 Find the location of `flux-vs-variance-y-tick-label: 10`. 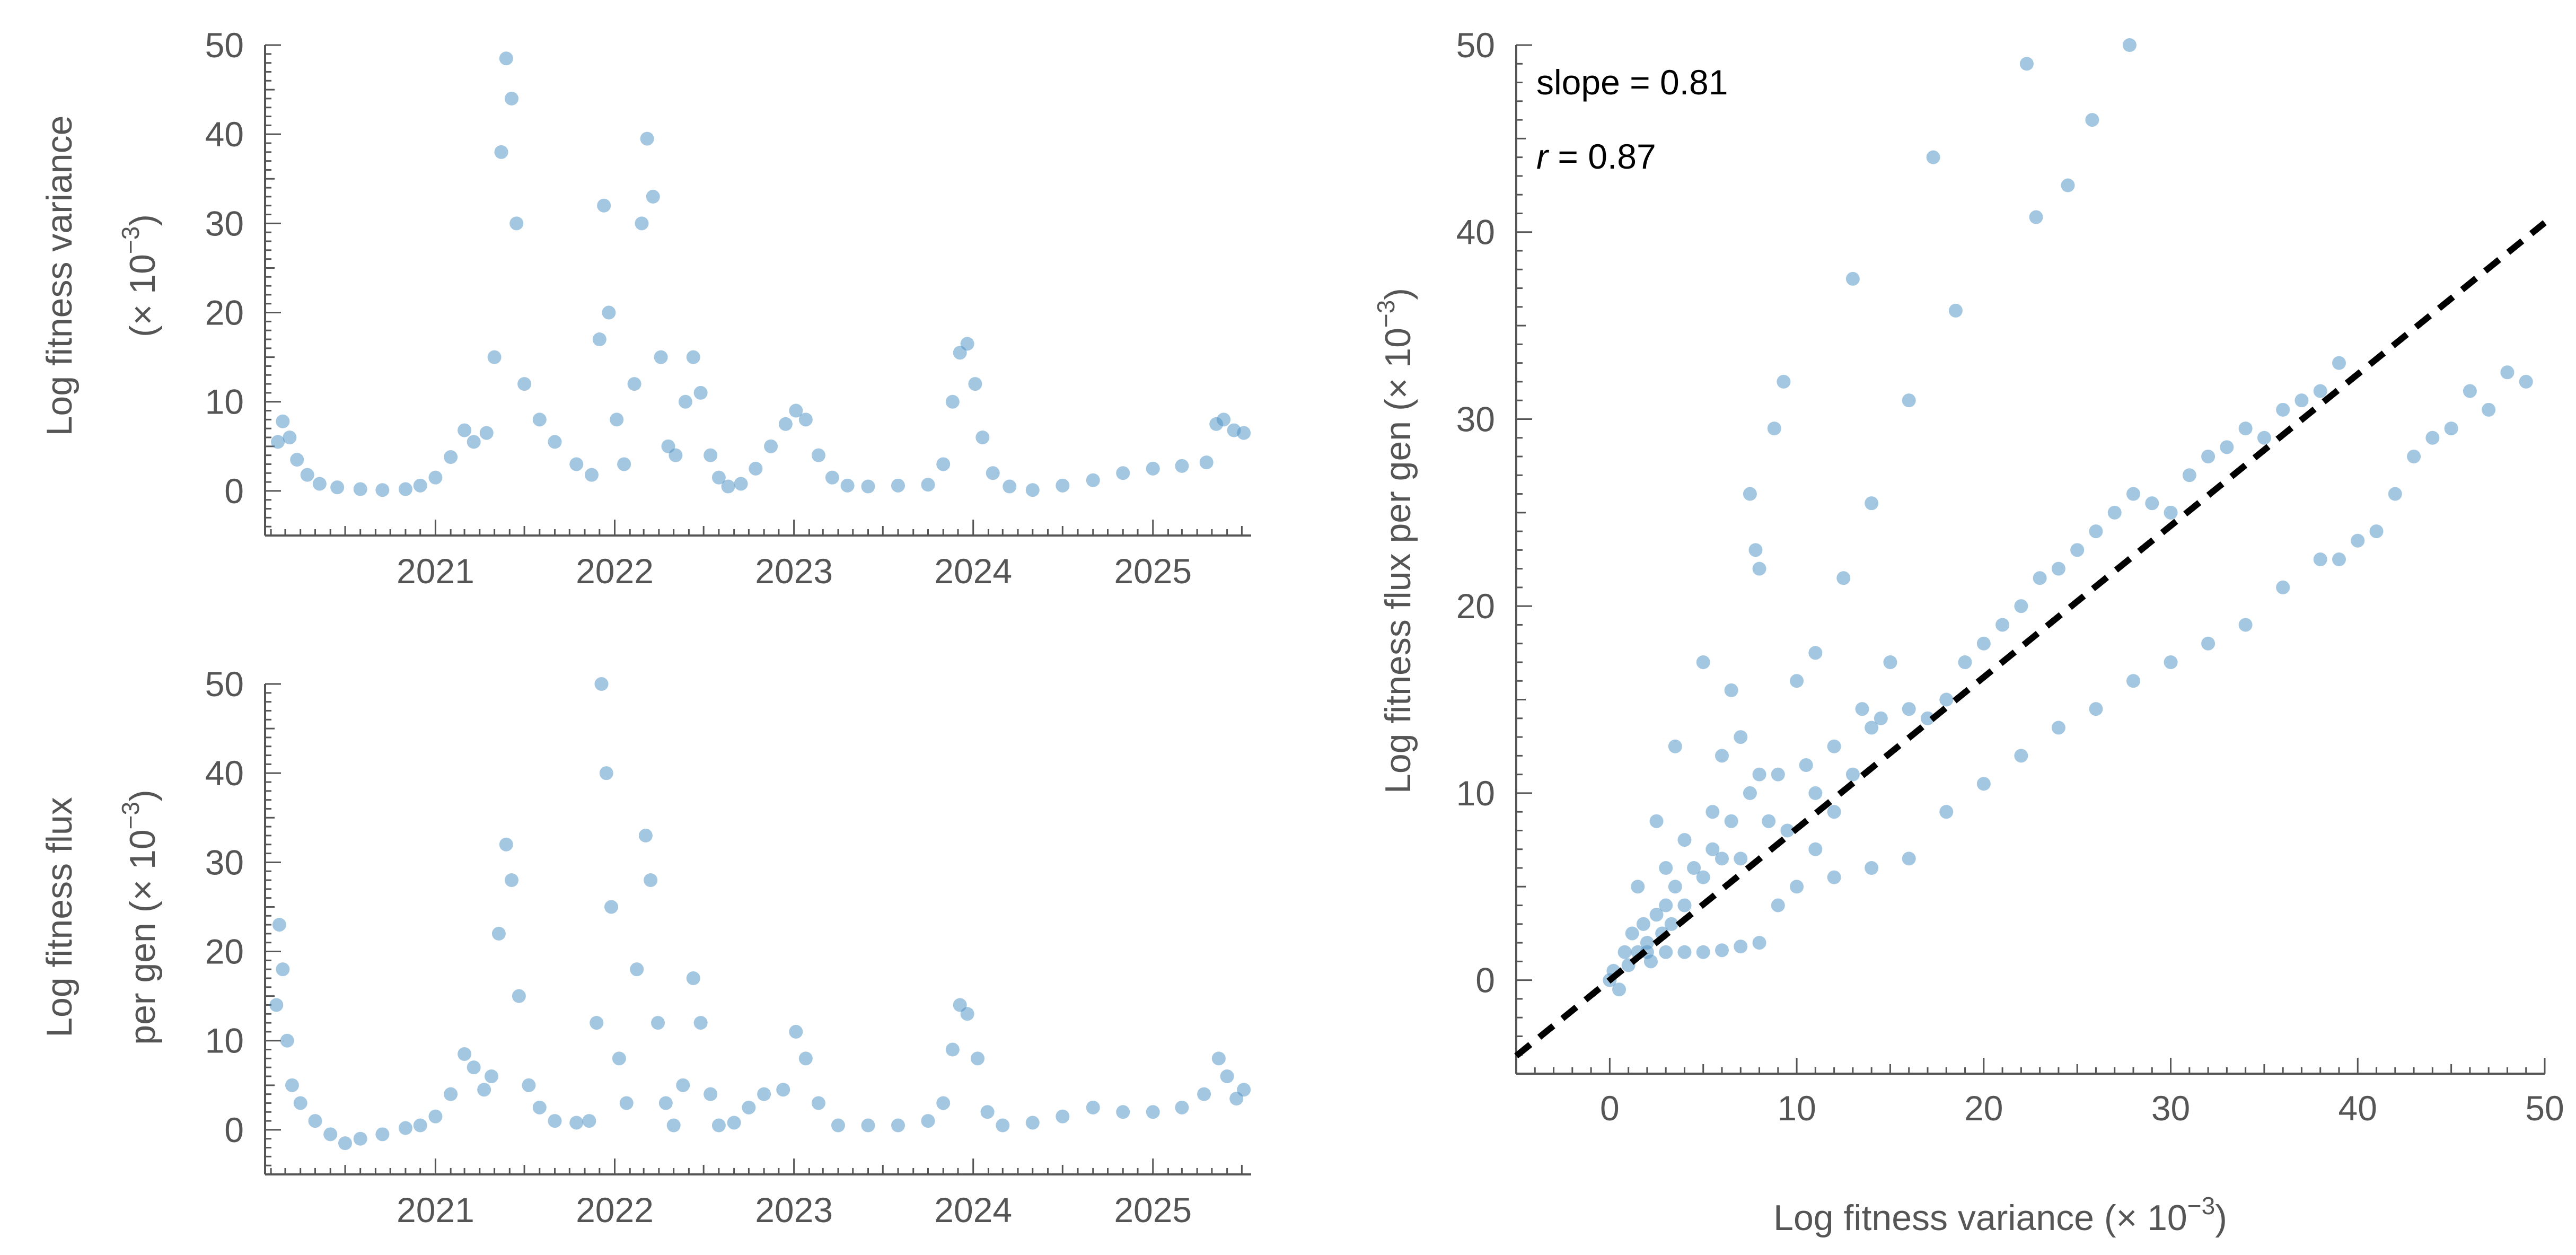

flux-vs-variance-y-tick-label: 10 is located at coordinates (1475, 793).